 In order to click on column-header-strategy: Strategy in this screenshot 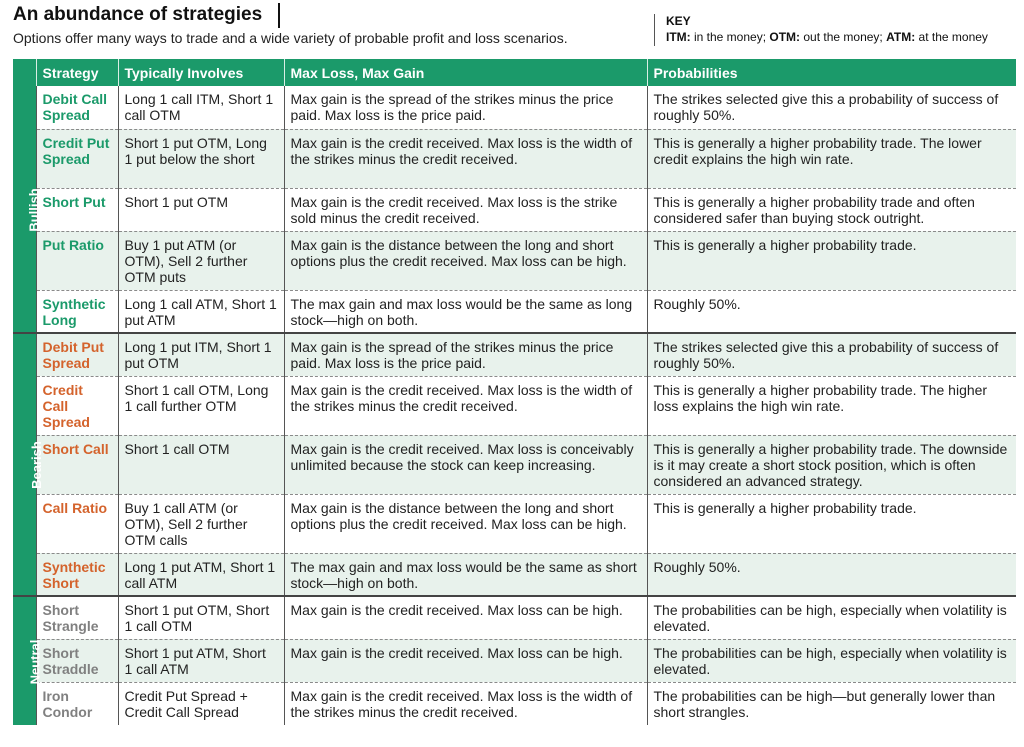, I will do `click(76, 72)`.